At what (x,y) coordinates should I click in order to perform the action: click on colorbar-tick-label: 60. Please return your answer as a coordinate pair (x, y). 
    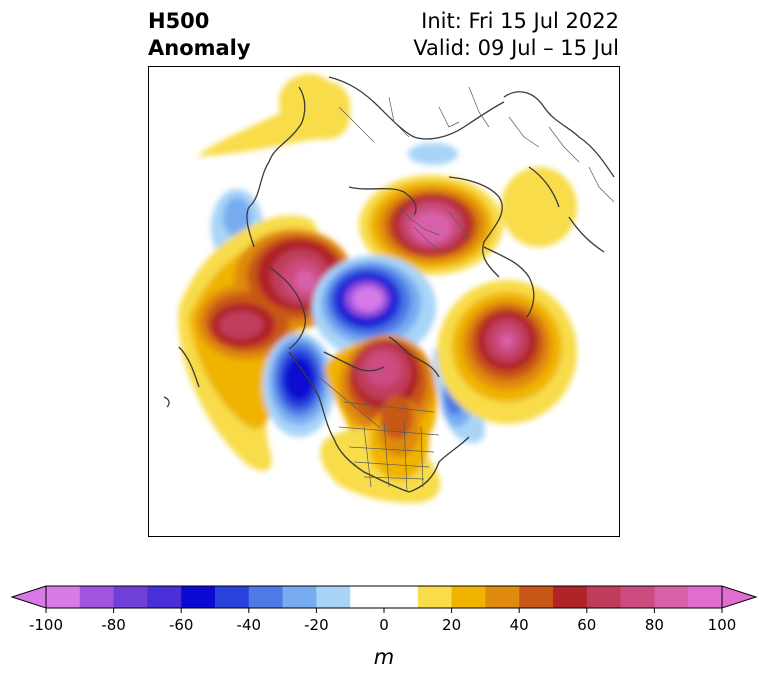
    Looking at the image, I should click on (586, 625).